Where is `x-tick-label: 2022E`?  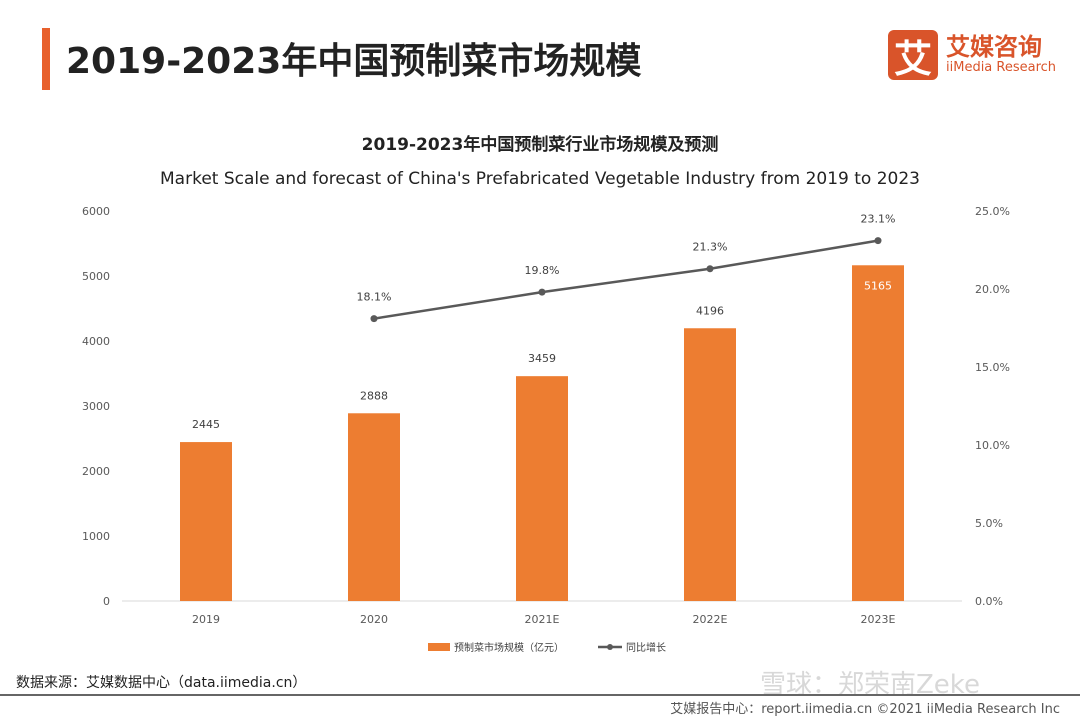
x-tick-label: 2022E is located at coordinates (710, 619).